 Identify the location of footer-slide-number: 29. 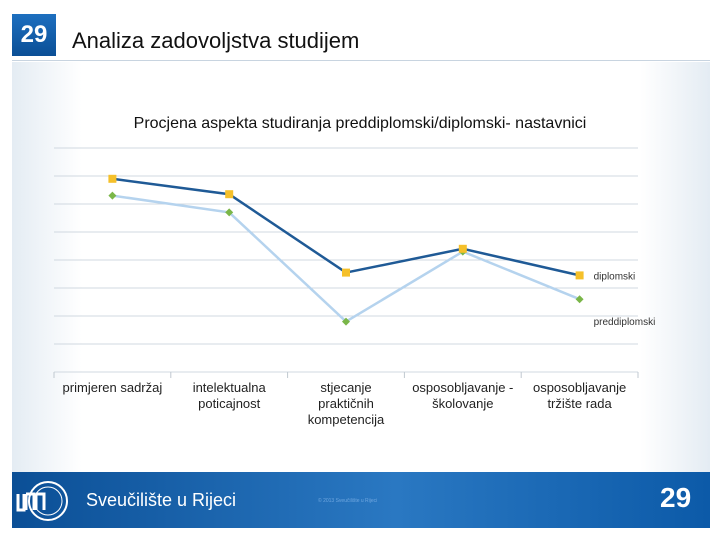
(676, 497).